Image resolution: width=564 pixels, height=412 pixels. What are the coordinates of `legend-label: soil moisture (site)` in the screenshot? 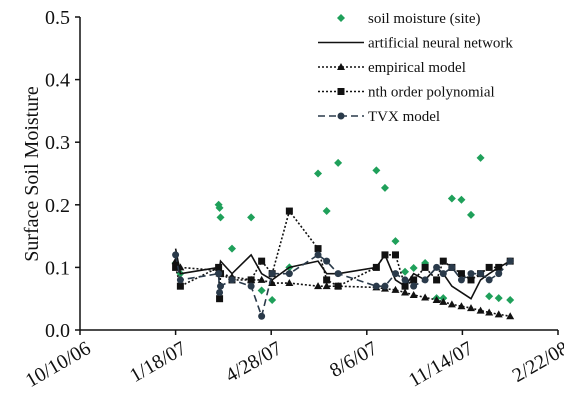 It's located at (424, 19).